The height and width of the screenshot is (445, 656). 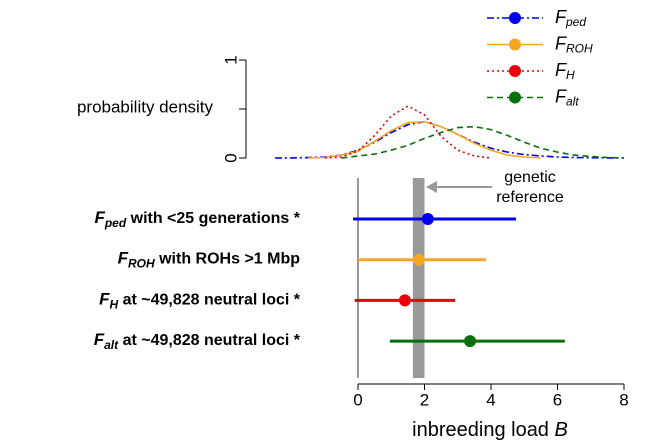 I want to click on row-label: FH at ~49,828 neutral loci *, so click(x=200, y=301).